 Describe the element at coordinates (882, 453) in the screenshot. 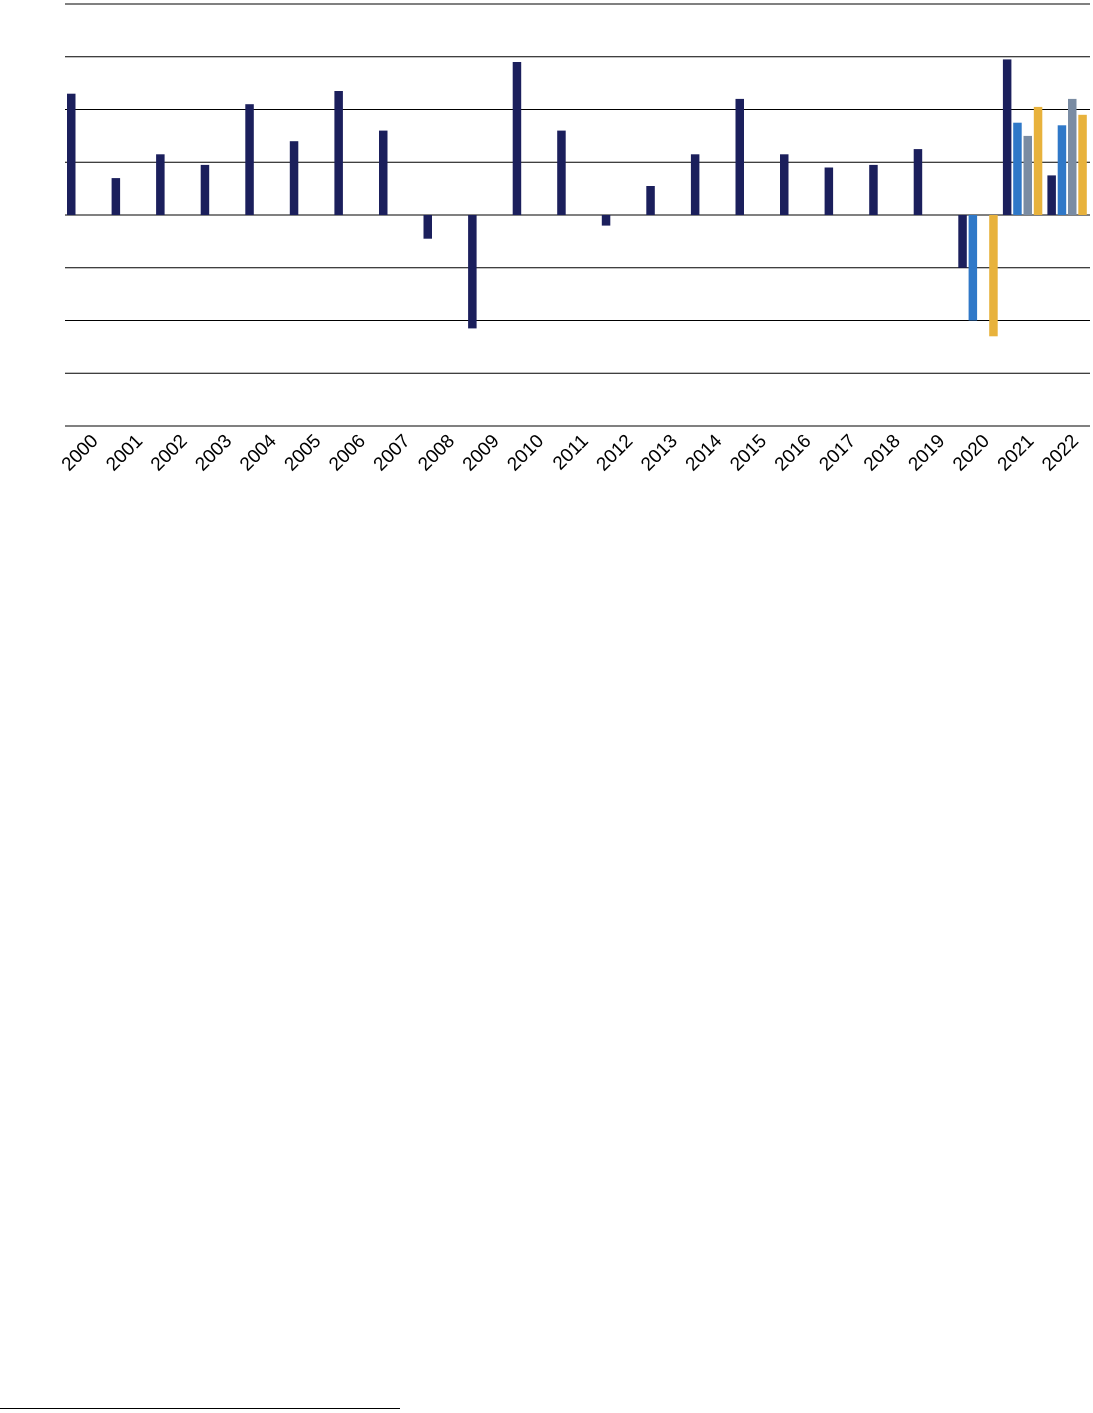

I see `x-tick-label-2018: 2018` at that location.